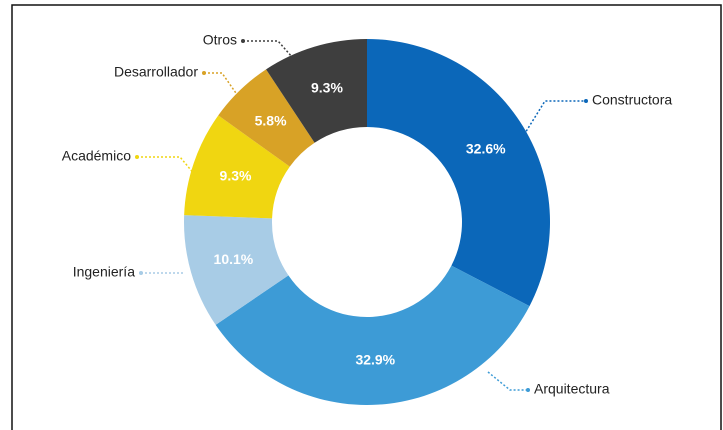 This screenshot has height=430, width=723. Describe the element at coordinates (234, 259) in the screenshot. I see `value-label: 10.1%` at that location.